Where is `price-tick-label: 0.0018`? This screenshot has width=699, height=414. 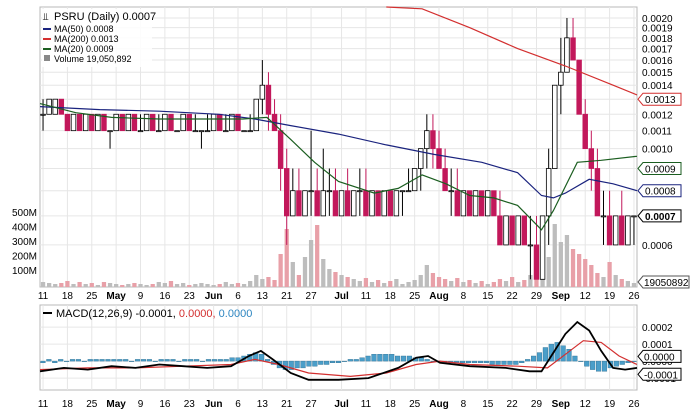
price-tick-label: 0.0018 is located at coordinates (657, 39).